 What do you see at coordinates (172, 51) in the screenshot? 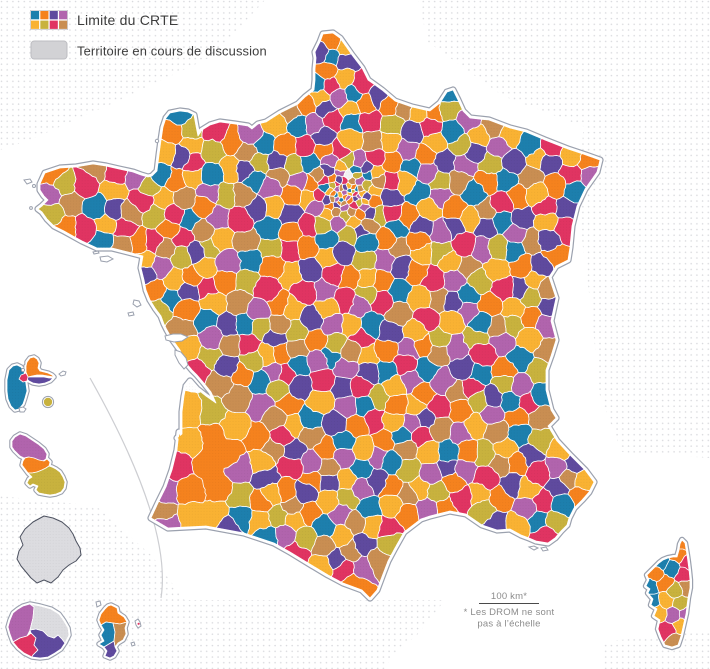
I see `svg-text:Territoire en cours de discuss: Territoire en cours de discussion` at bounding box center [172, 51].